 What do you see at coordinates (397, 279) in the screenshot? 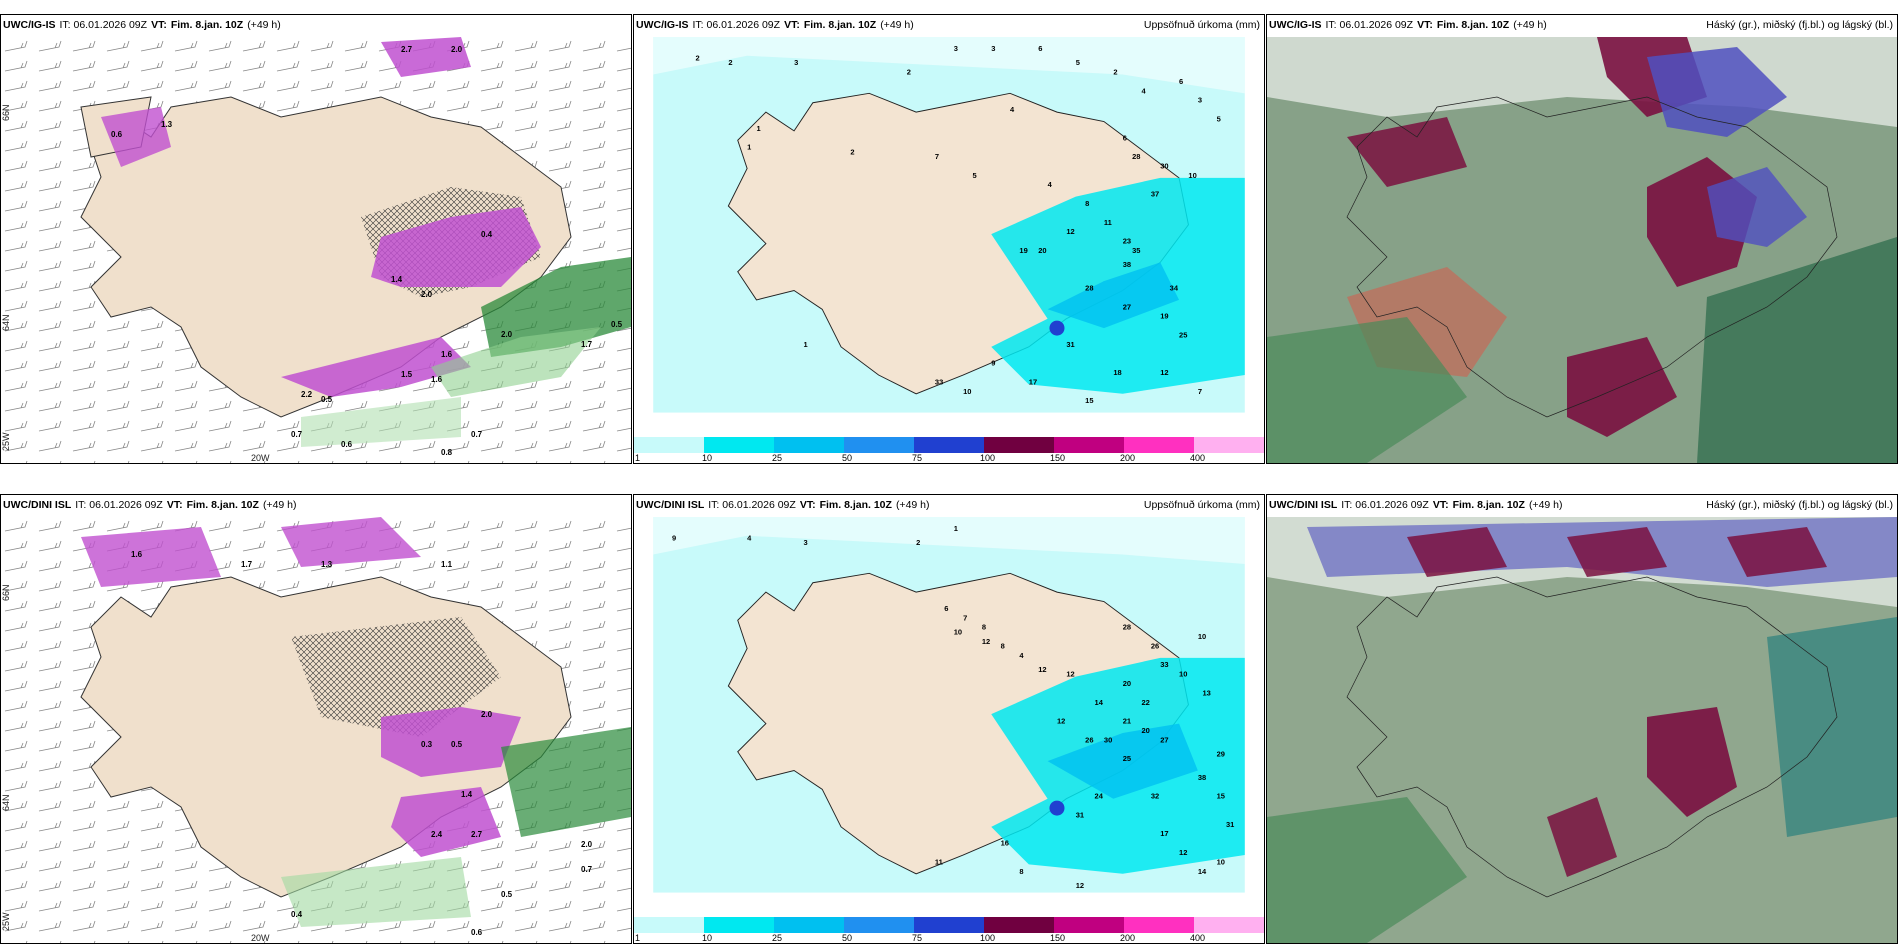
I see `value-label: 1.4` at bounding box center [397, 279].